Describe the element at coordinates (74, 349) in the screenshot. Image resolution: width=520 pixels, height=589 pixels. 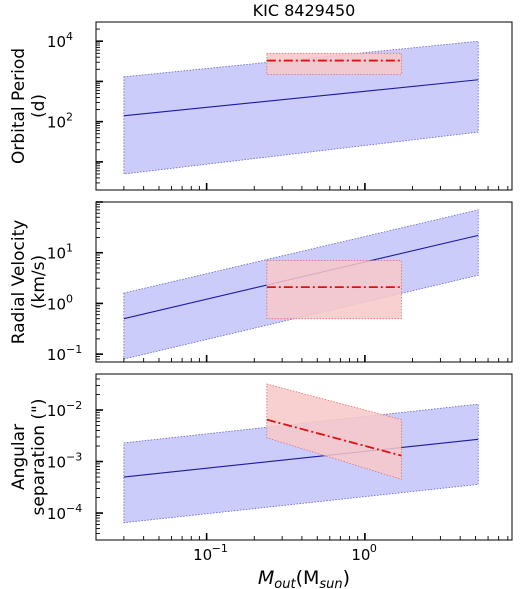
I see `y-tick-exponent: −1` at that location.